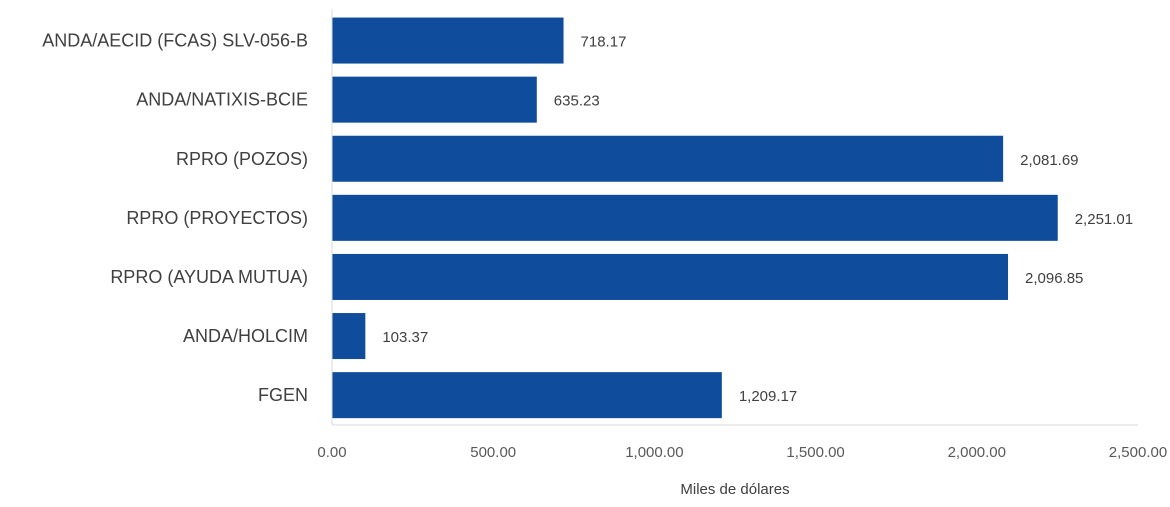 This screenshot has height=507, width=1170. Describe the element at coordinates (1138, 452) in the screenshot. I see `x-tick-label: 2,500.00` at that location.